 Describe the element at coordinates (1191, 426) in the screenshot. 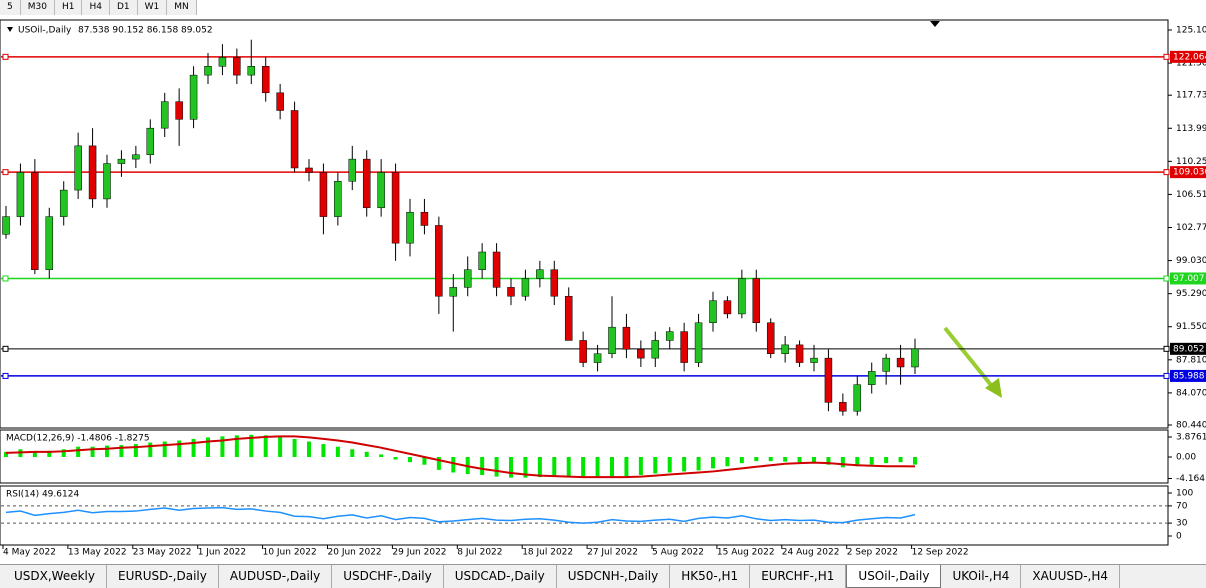

I see `y-tick-label: 80.440` at that location.